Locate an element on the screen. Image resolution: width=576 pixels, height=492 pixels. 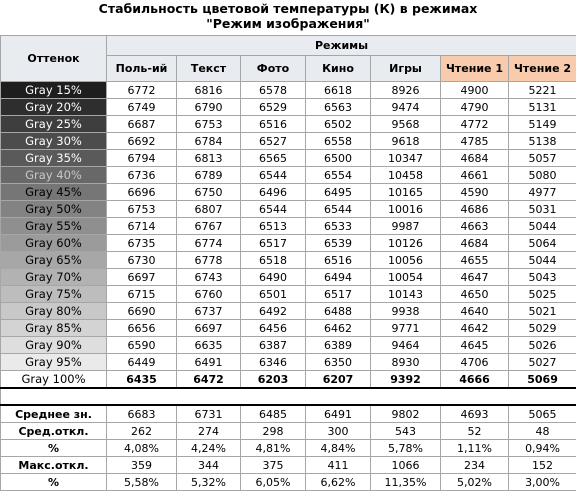
column-header: Текст is located at coordinates (208, 68).